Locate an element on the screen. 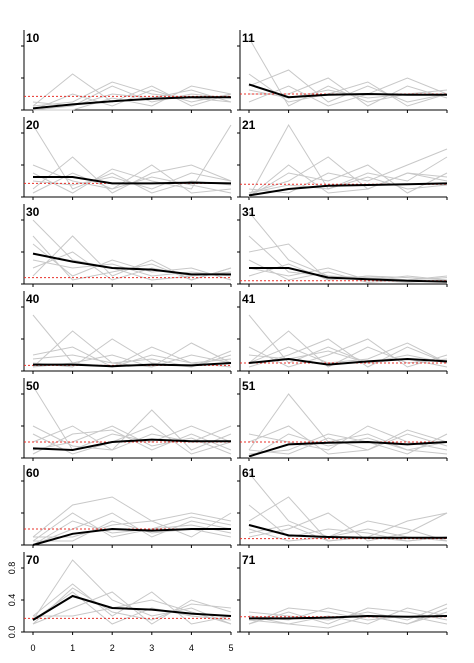  panel-21: 21 is located at coordinates (342, 158).